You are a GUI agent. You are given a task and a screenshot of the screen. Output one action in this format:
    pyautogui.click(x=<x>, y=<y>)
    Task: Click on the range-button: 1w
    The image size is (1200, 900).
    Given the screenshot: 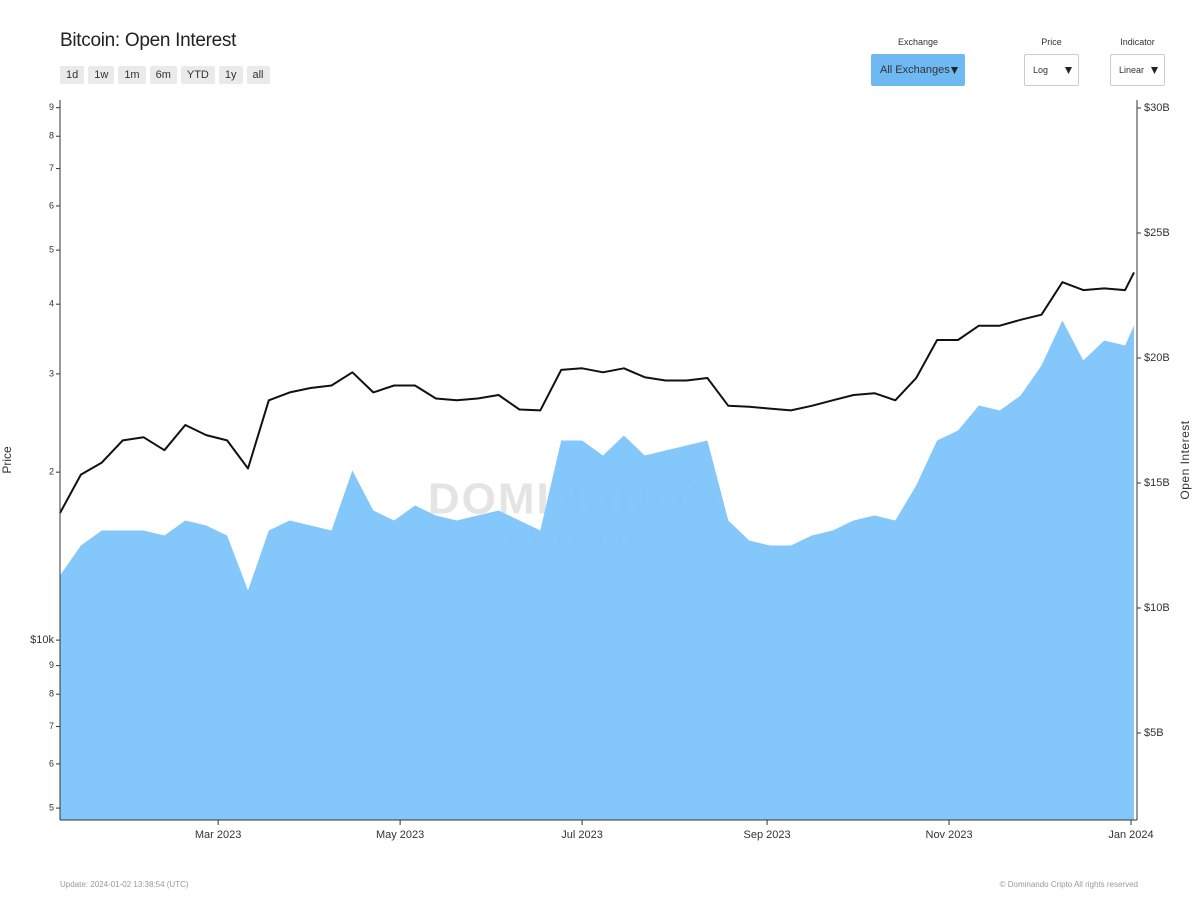 What is the action you would take?
    pyautogui.click(x=101, y=75)
    